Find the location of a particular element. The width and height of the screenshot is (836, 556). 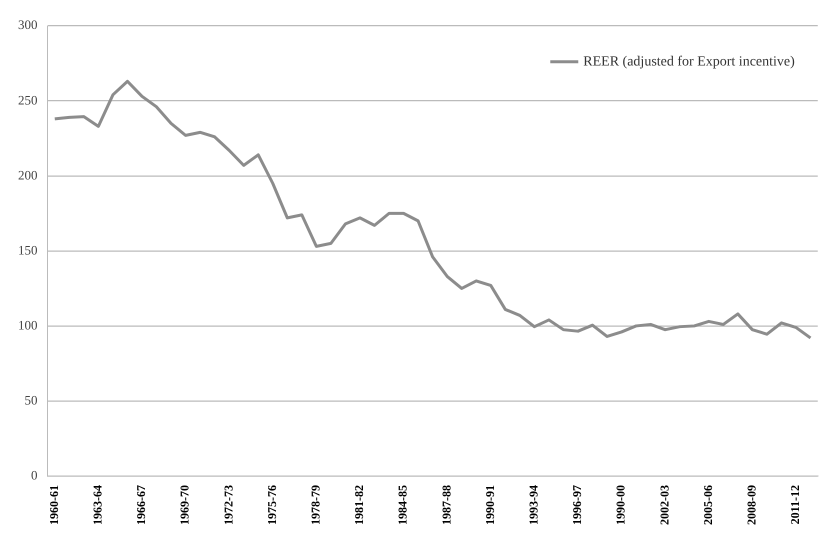

x-tick-label: 1963-64 is located at coordinates (97, 505).